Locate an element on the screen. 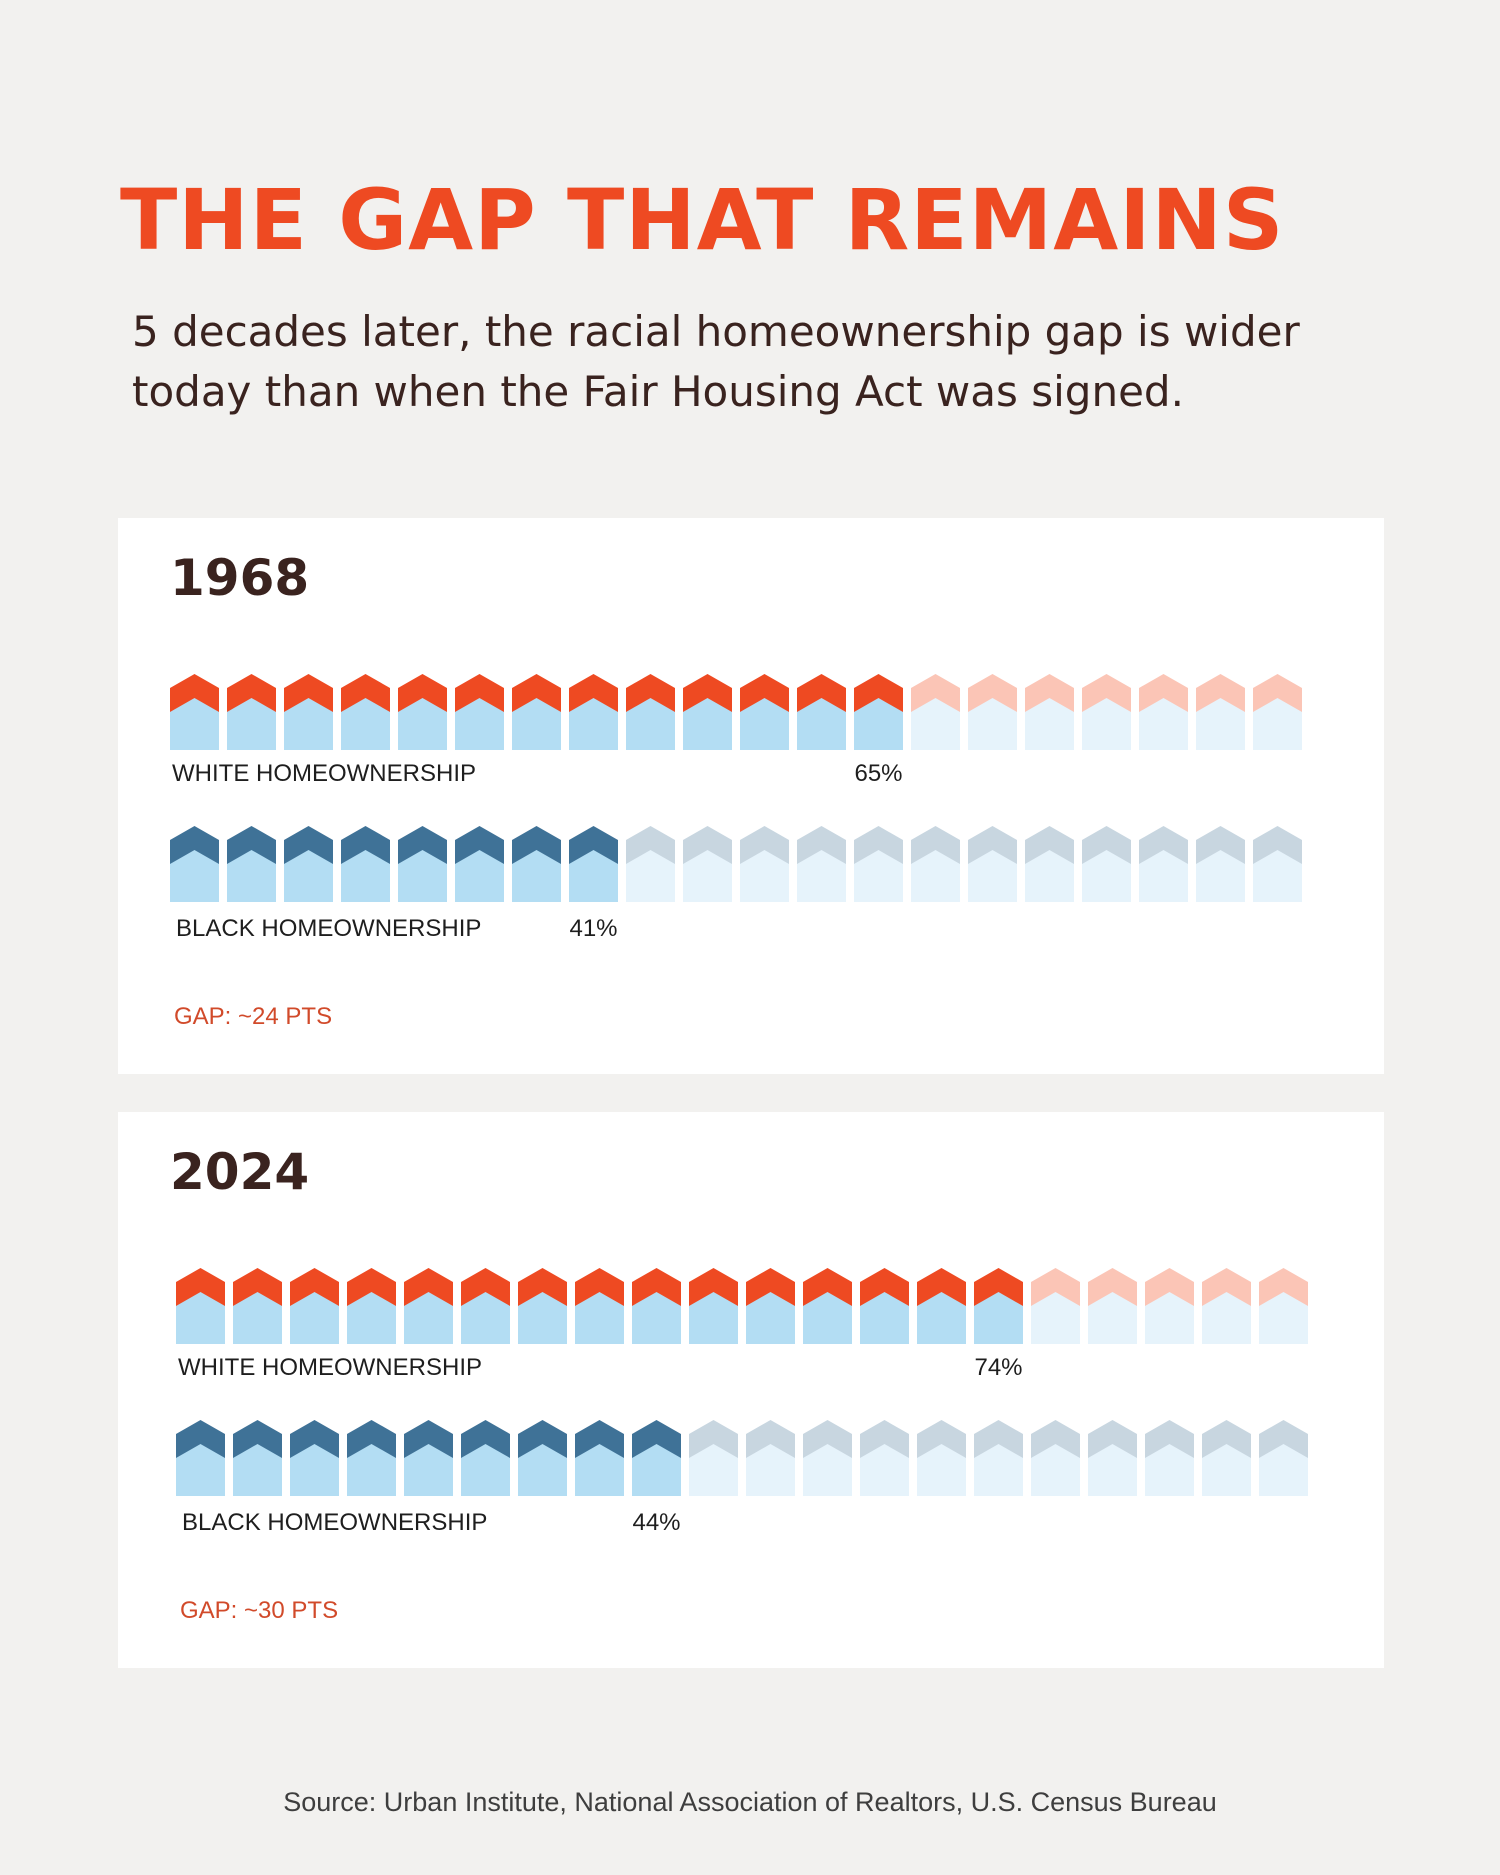  black-homeownership-houses-1968 is located at coordinates (736, 864).